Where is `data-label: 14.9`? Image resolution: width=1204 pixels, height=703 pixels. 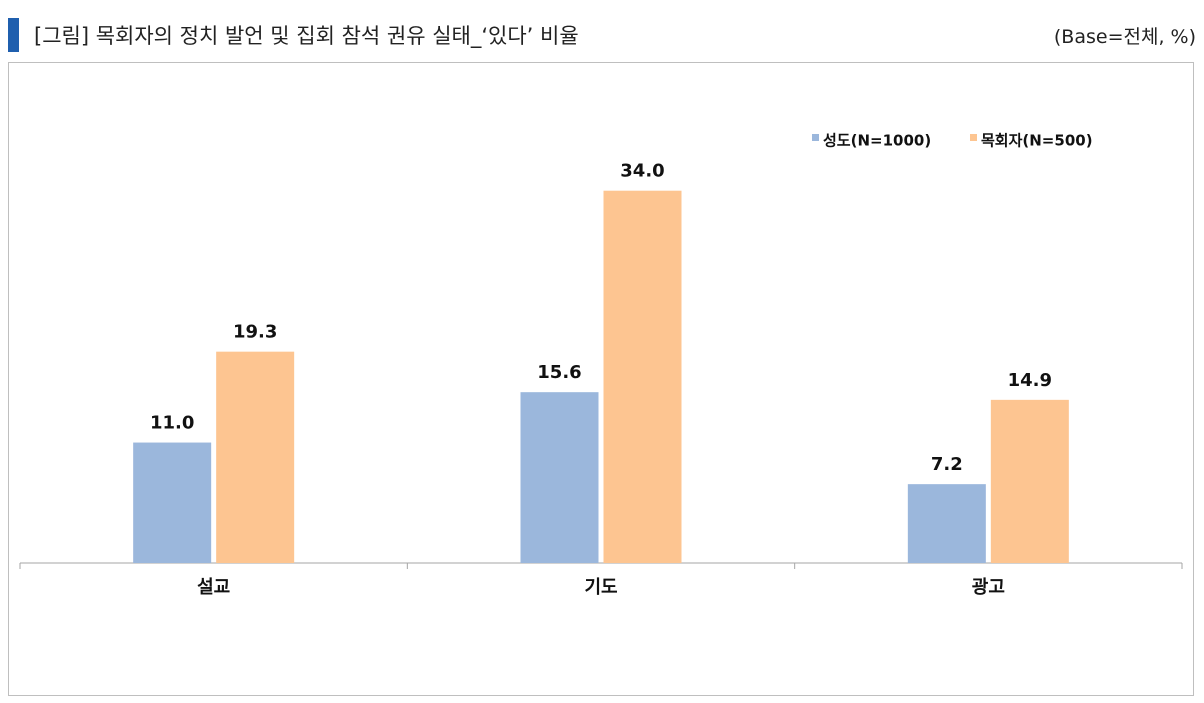 data-label: 14.9 is located at coordinates (1030, 380).